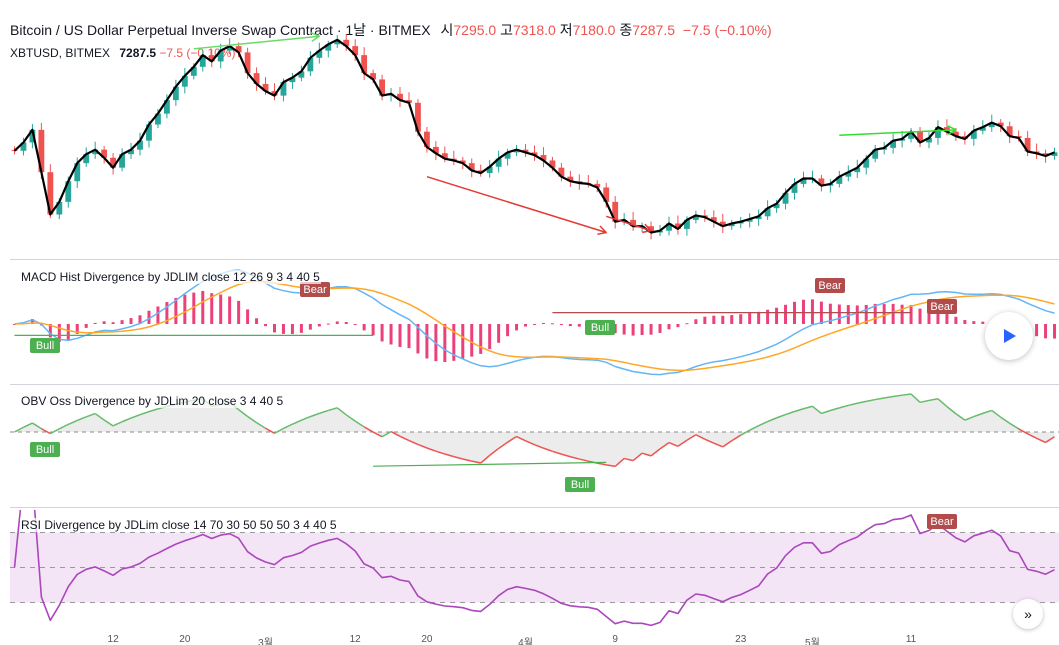  Describe the element at coordinates (1028, 614) in the screenshot. I see `fast-forward-button: »` at that location.